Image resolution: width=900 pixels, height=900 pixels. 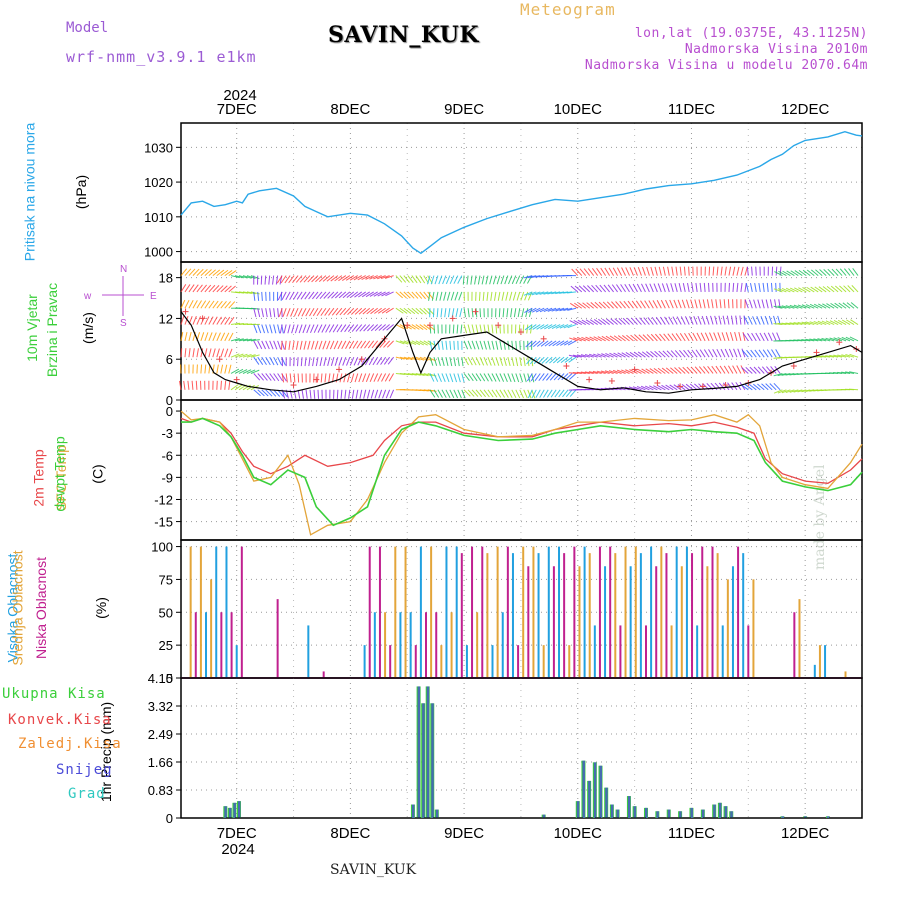 What do you see at coordinates (691, 833) in the screenshot?
I see `bottom-day-label: 11DEC` at bounding box center [691, 833].